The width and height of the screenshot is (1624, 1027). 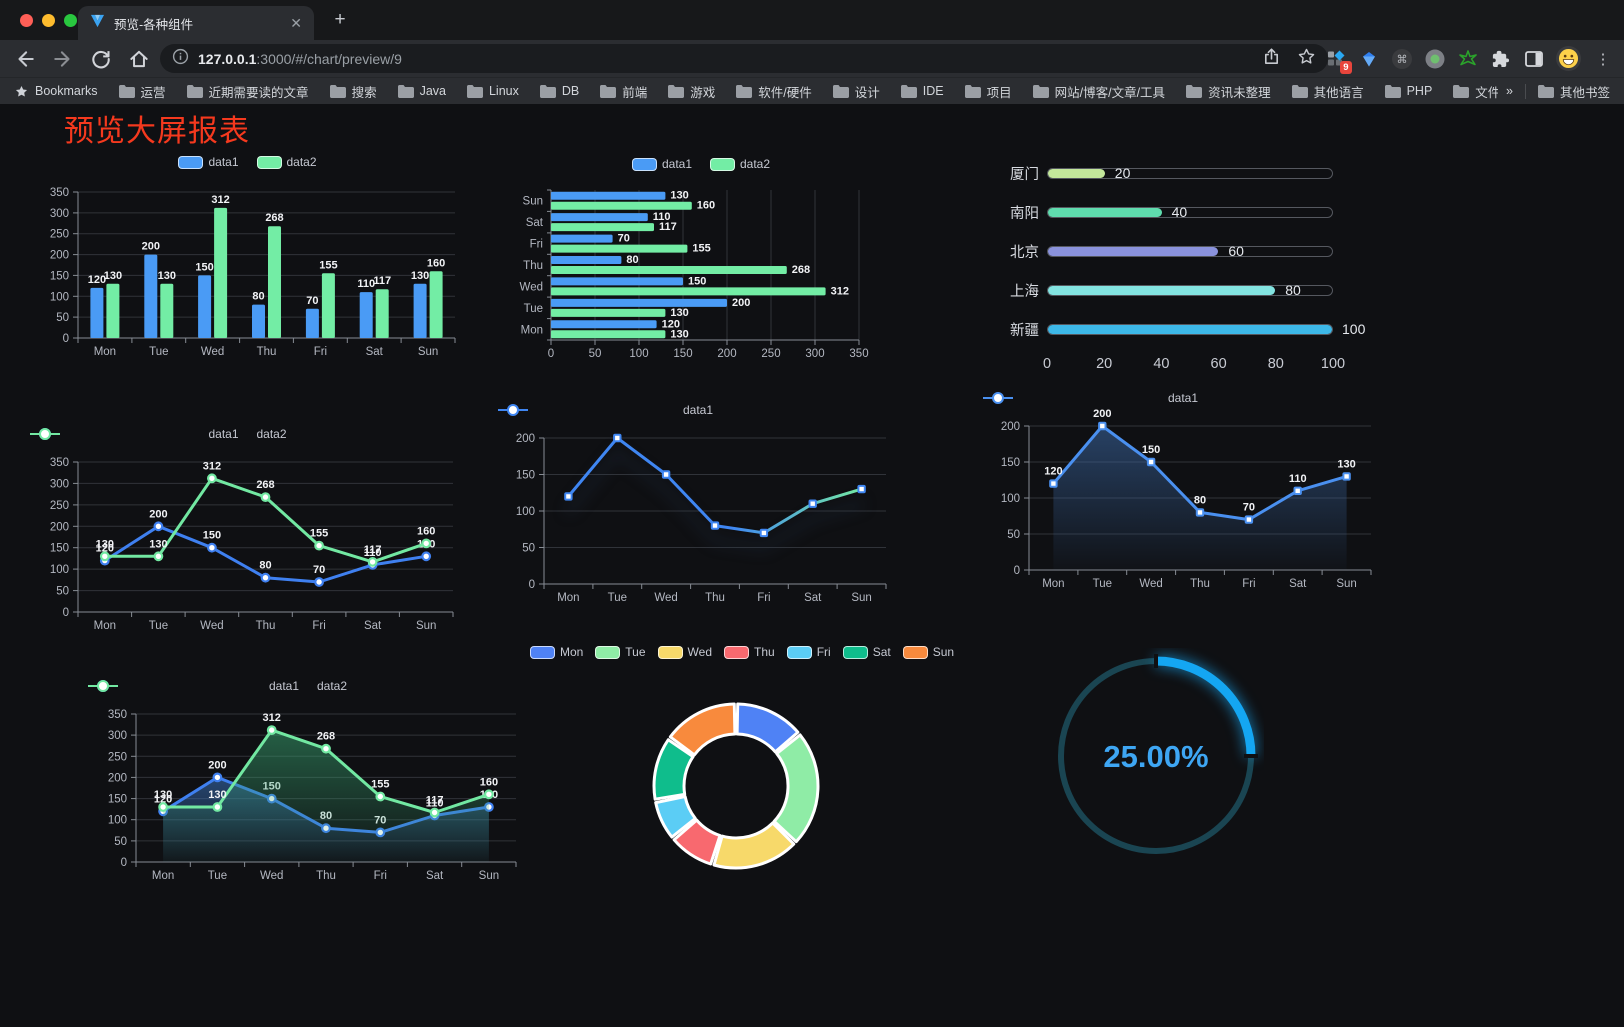 I want to click on legend-item-Tue: Tue, so click(x=620, y=652).